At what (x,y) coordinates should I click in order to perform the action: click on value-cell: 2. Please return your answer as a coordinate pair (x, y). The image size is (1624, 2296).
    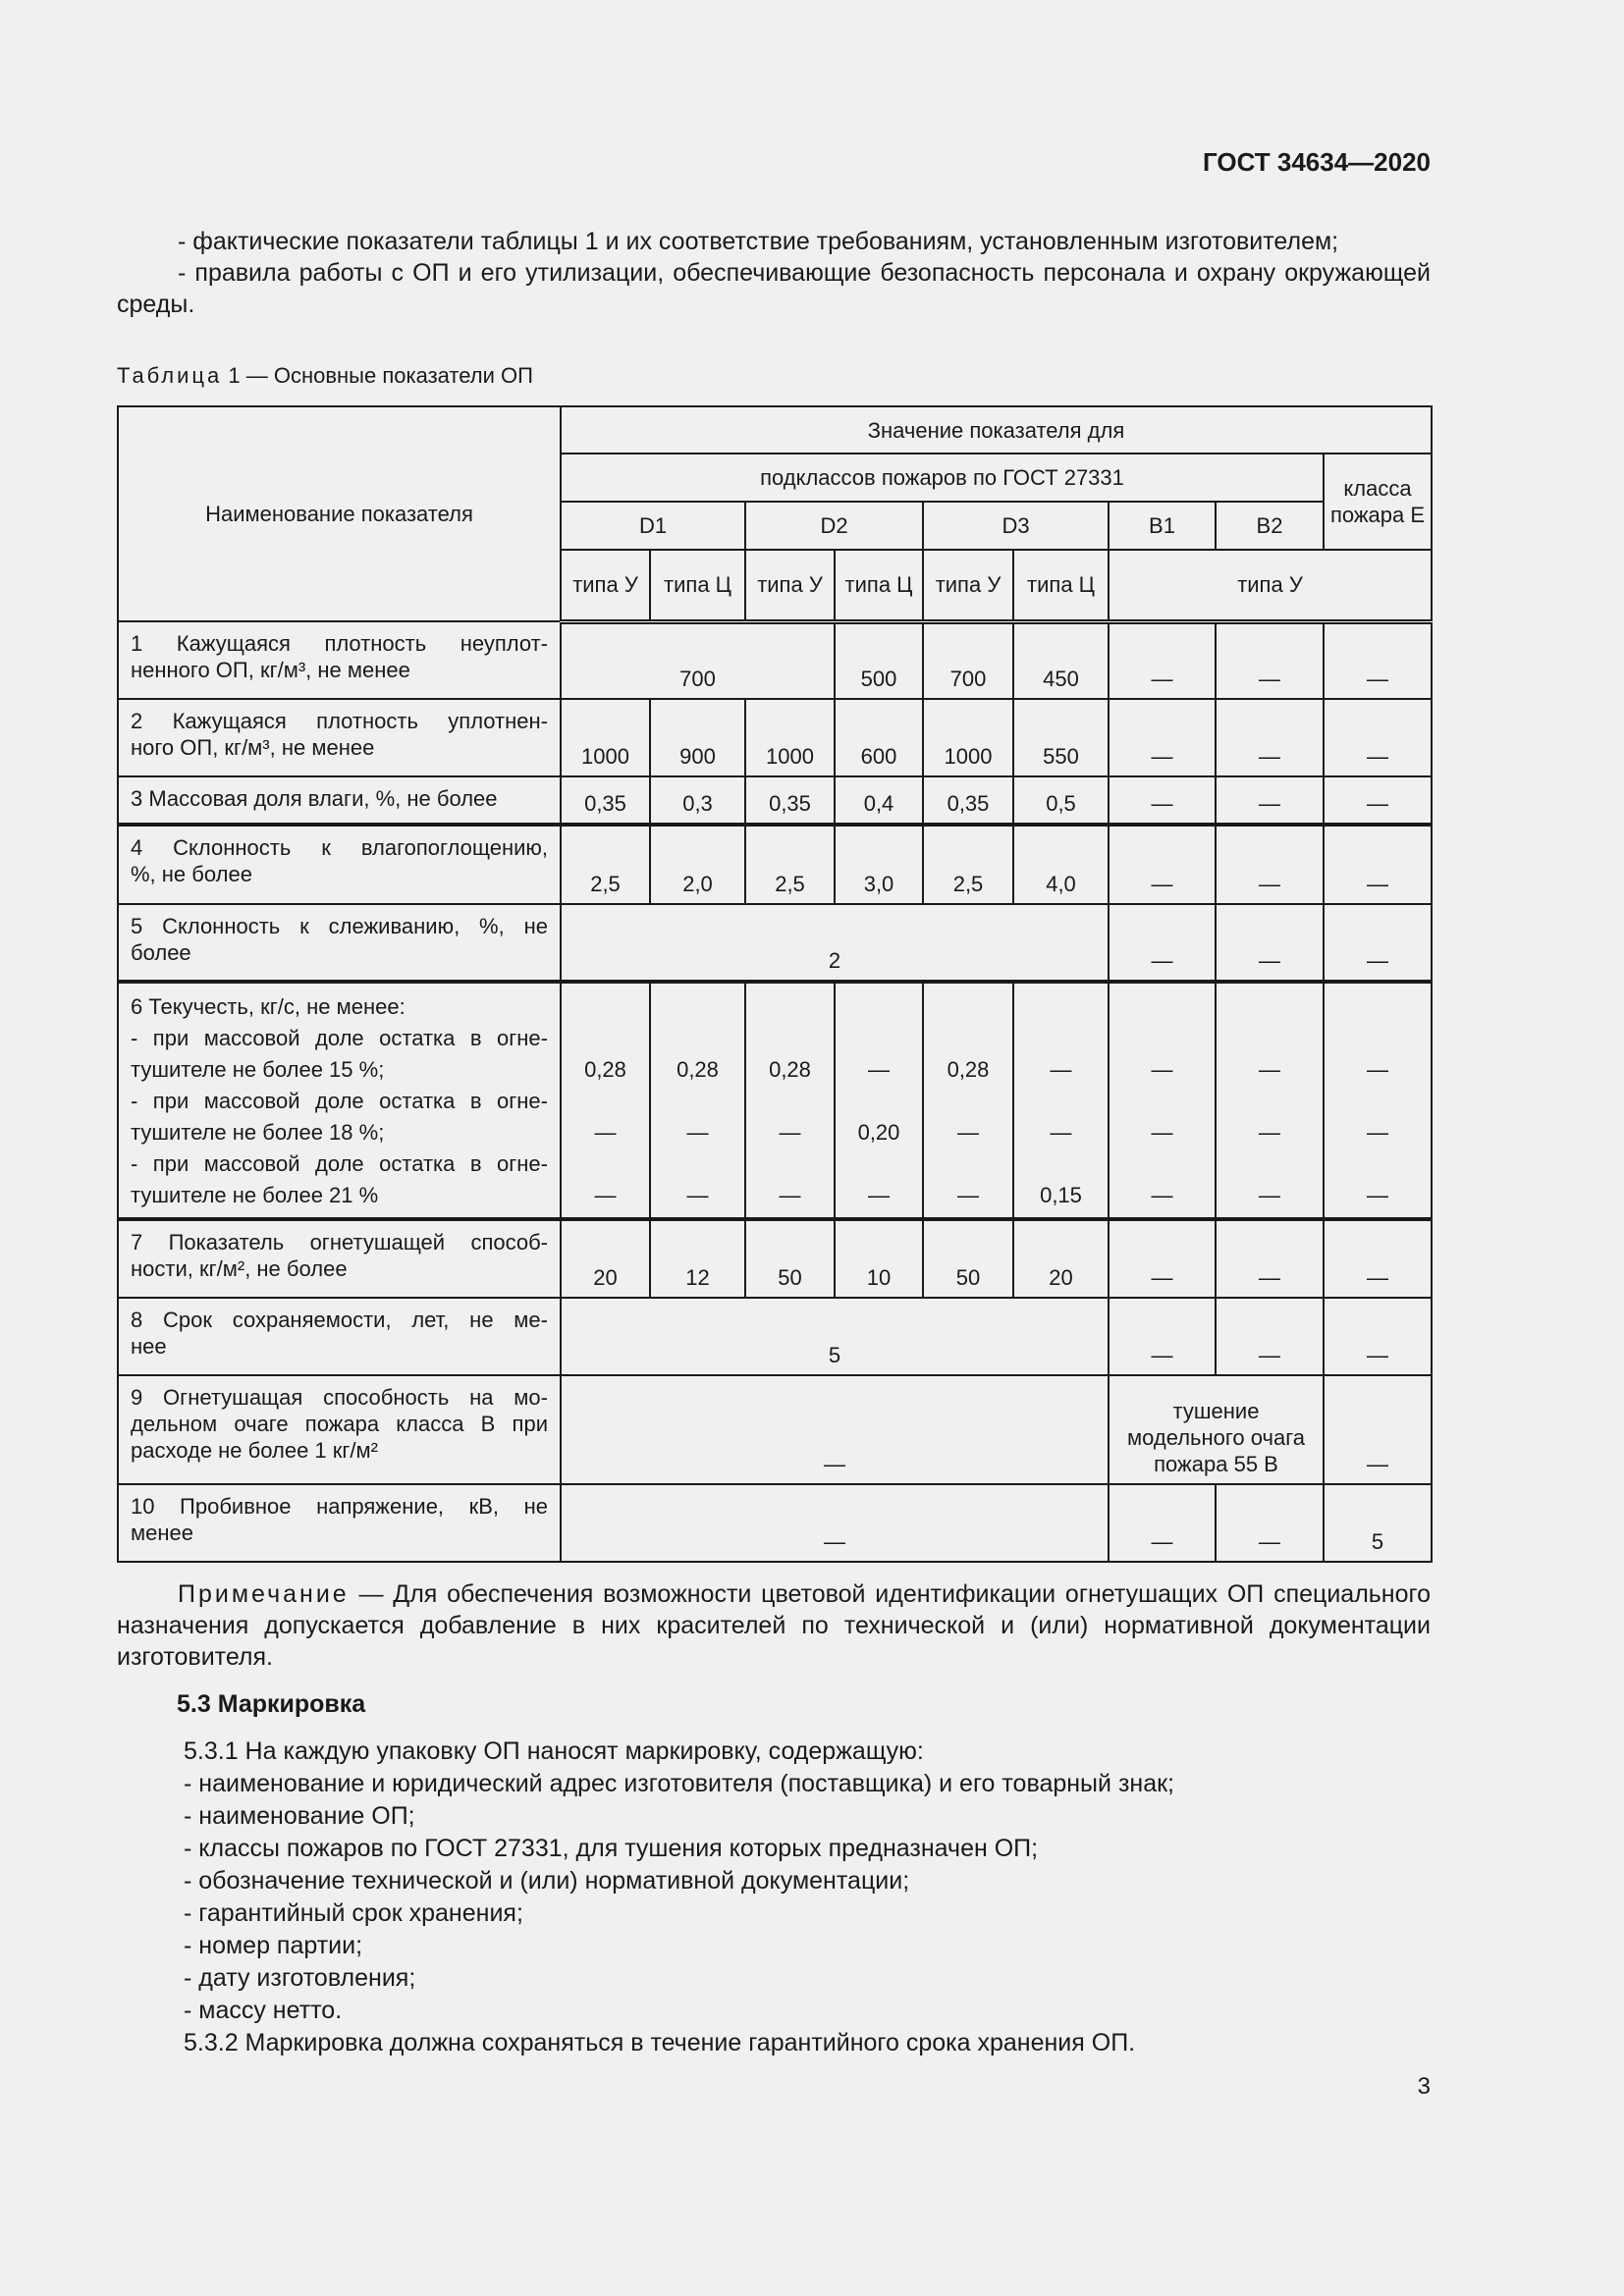
    Looking at the image, I should click on (835, 943).